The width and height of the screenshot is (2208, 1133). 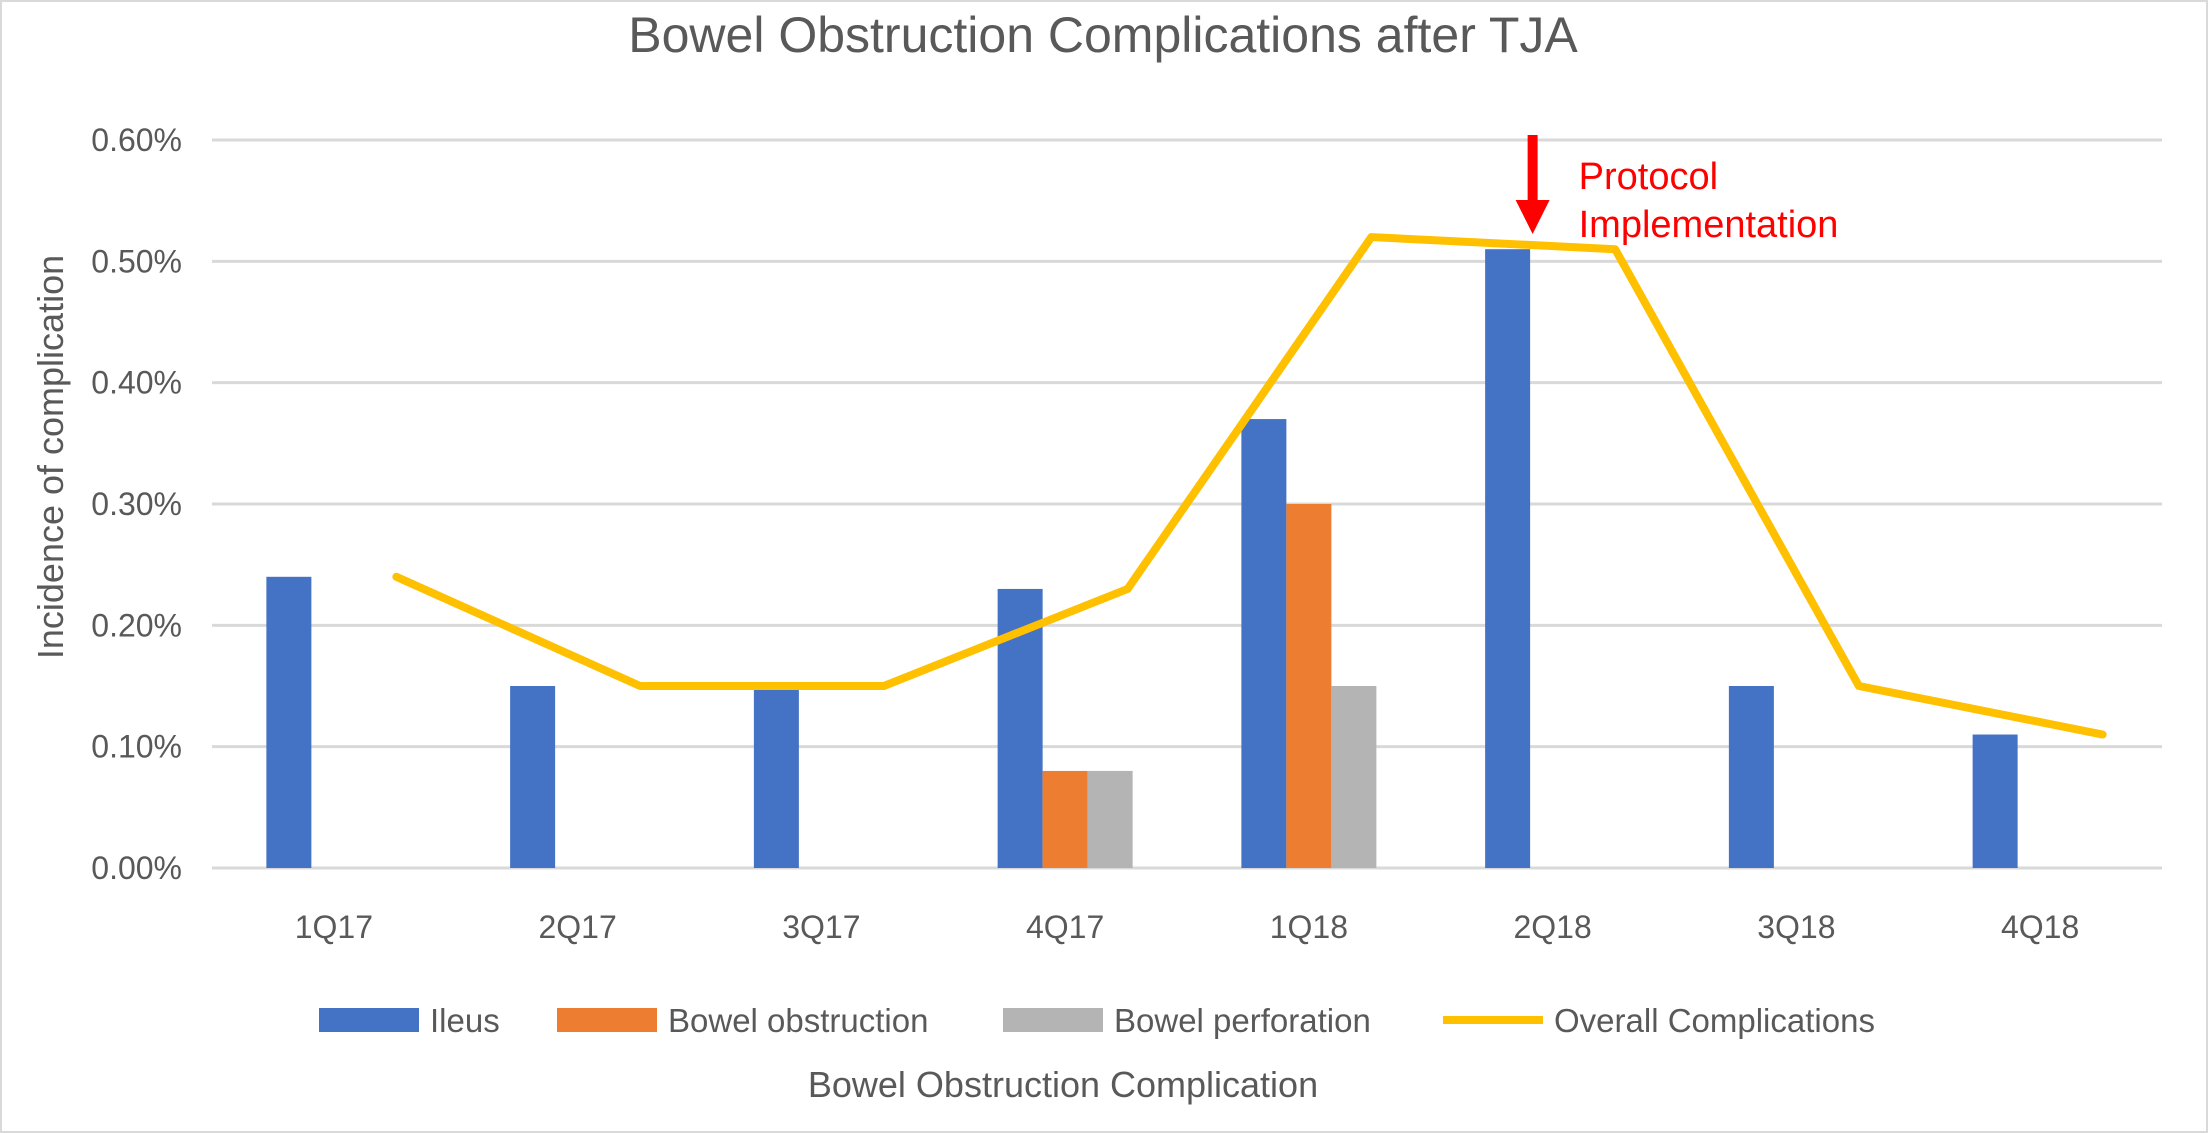 What do you see at coordinates (465, 1020) in the screenshot?
I see `legend-label-ileus: Ileus` at bounding box center [465, 1020].